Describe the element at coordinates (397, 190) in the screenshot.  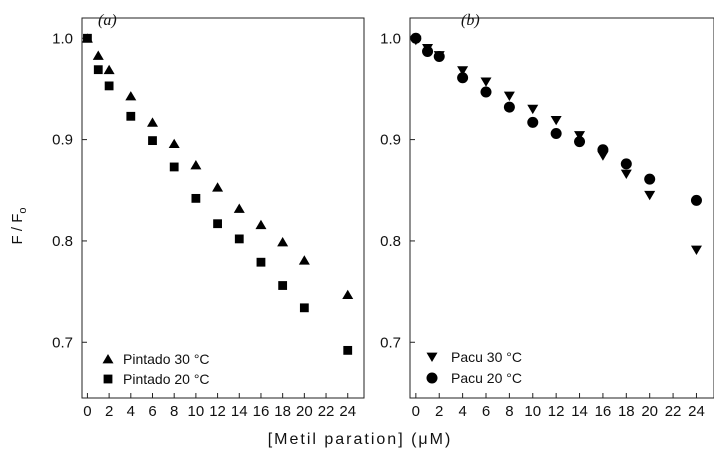
I see `y-ticks-b: 1.0 0.9 0.8 0.7` at that location.